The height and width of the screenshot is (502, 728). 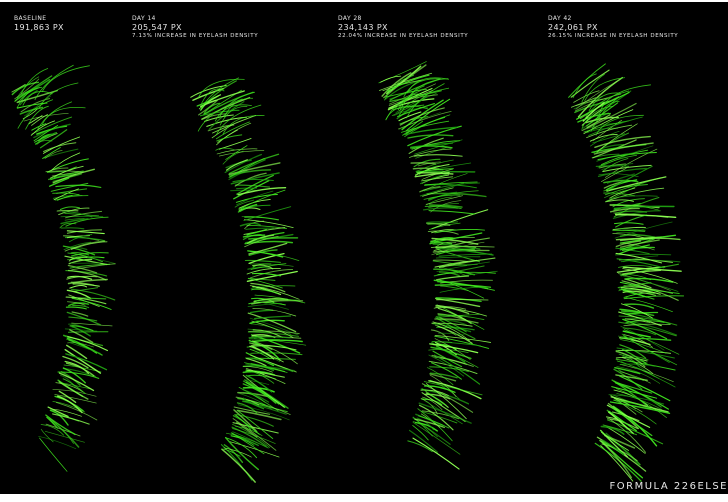 What do you see at coordinates (248, 280) in the screenshot?
I see `day14-lash-fan` at bounding box center [248, 280].